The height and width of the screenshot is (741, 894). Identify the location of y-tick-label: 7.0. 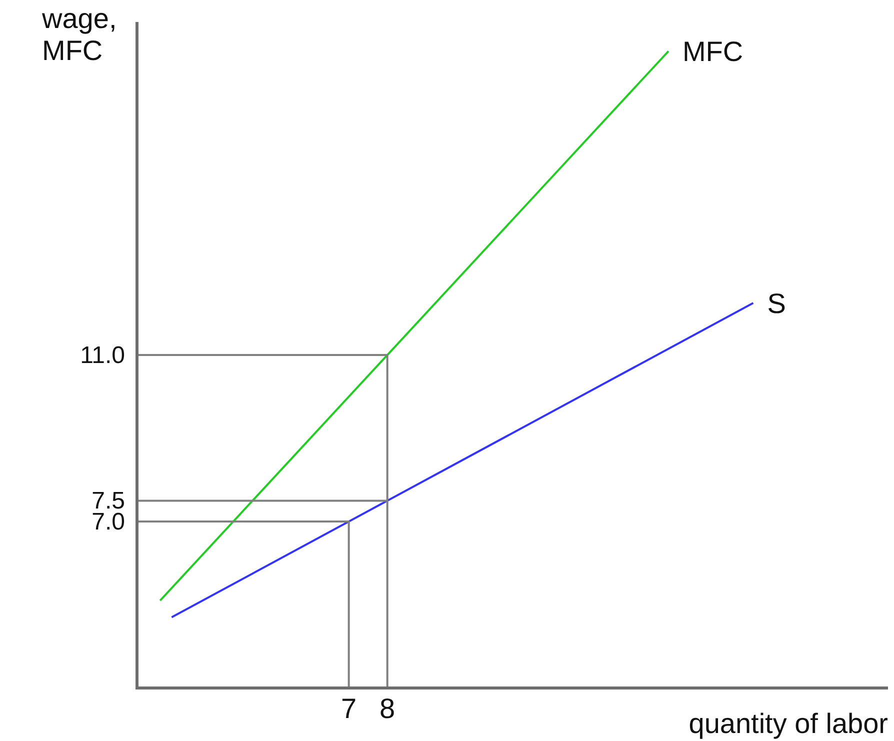
(108, 522).